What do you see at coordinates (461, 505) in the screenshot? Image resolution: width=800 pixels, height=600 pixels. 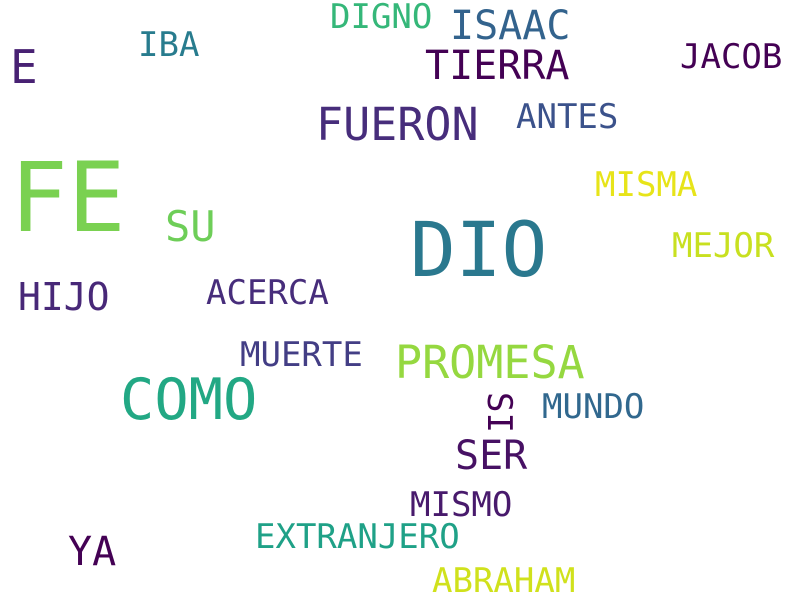 I see `word-mismo: MISMO` at bounding box center [461, 505].